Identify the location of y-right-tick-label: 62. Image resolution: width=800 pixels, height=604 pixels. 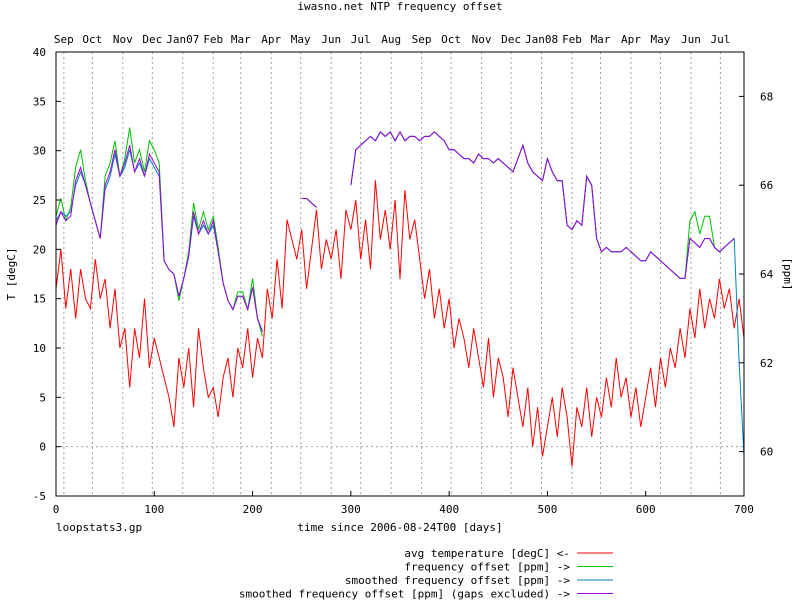
(766, 363).